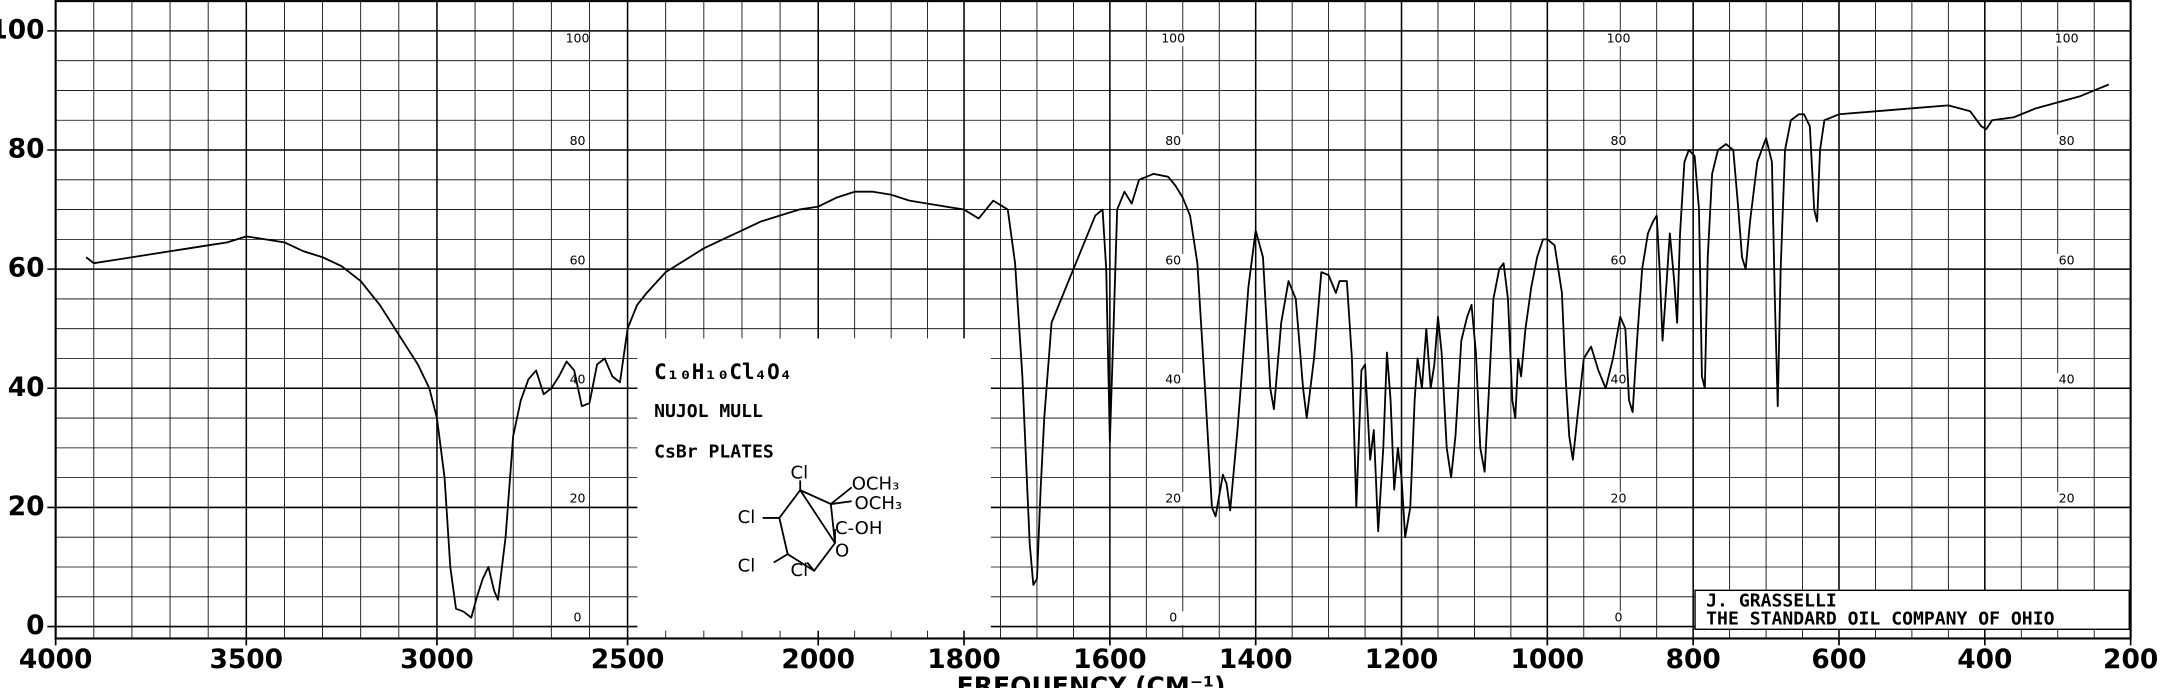  Describe the element at coordinates (858, 528) in the screenshot. I see `structure-label: C-OH` at that location.